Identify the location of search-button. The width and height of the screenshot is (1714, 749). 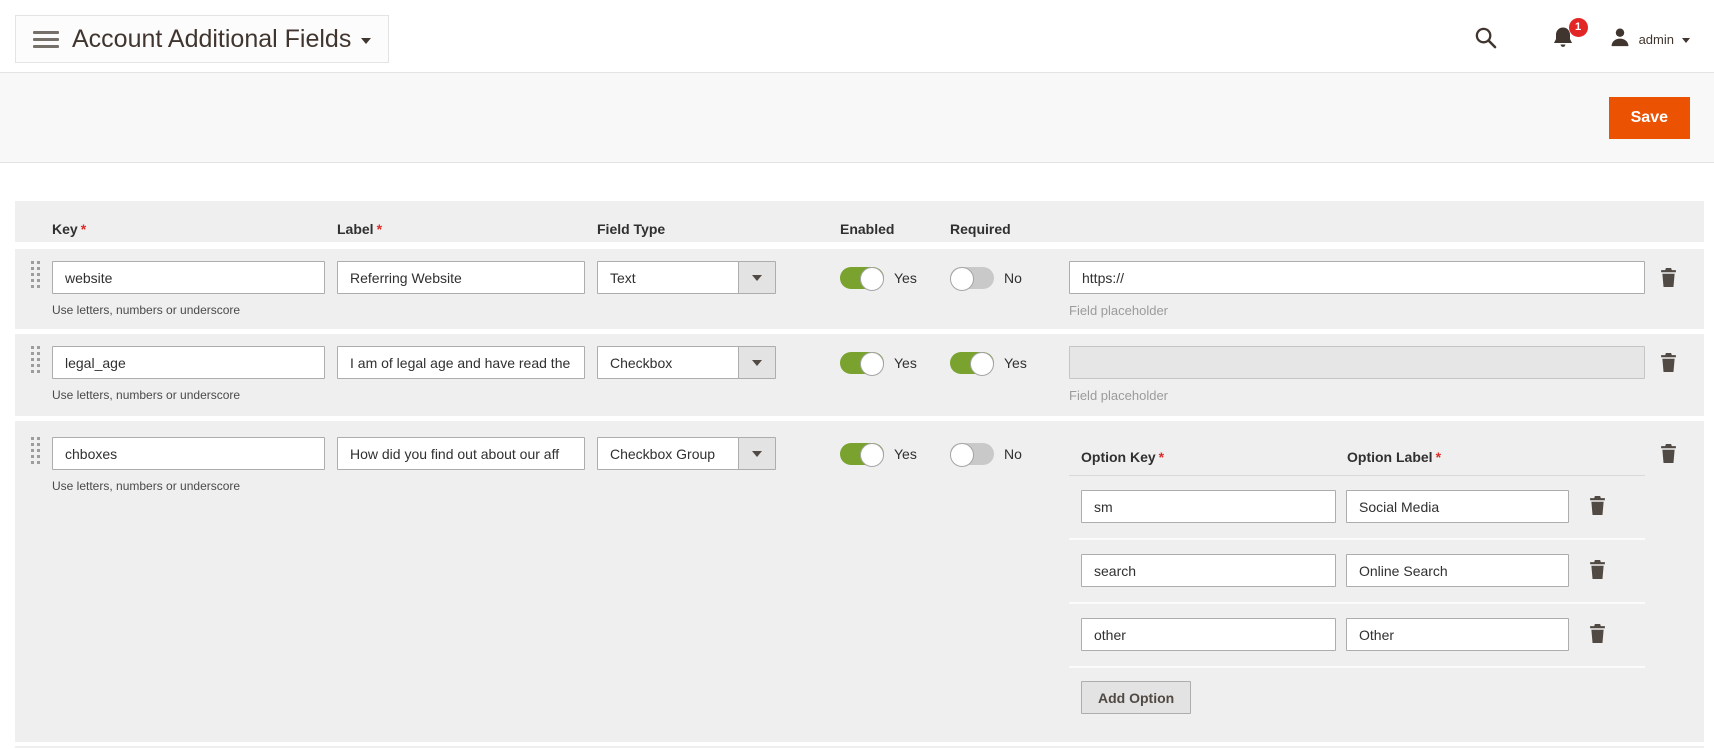
(1485, 39).